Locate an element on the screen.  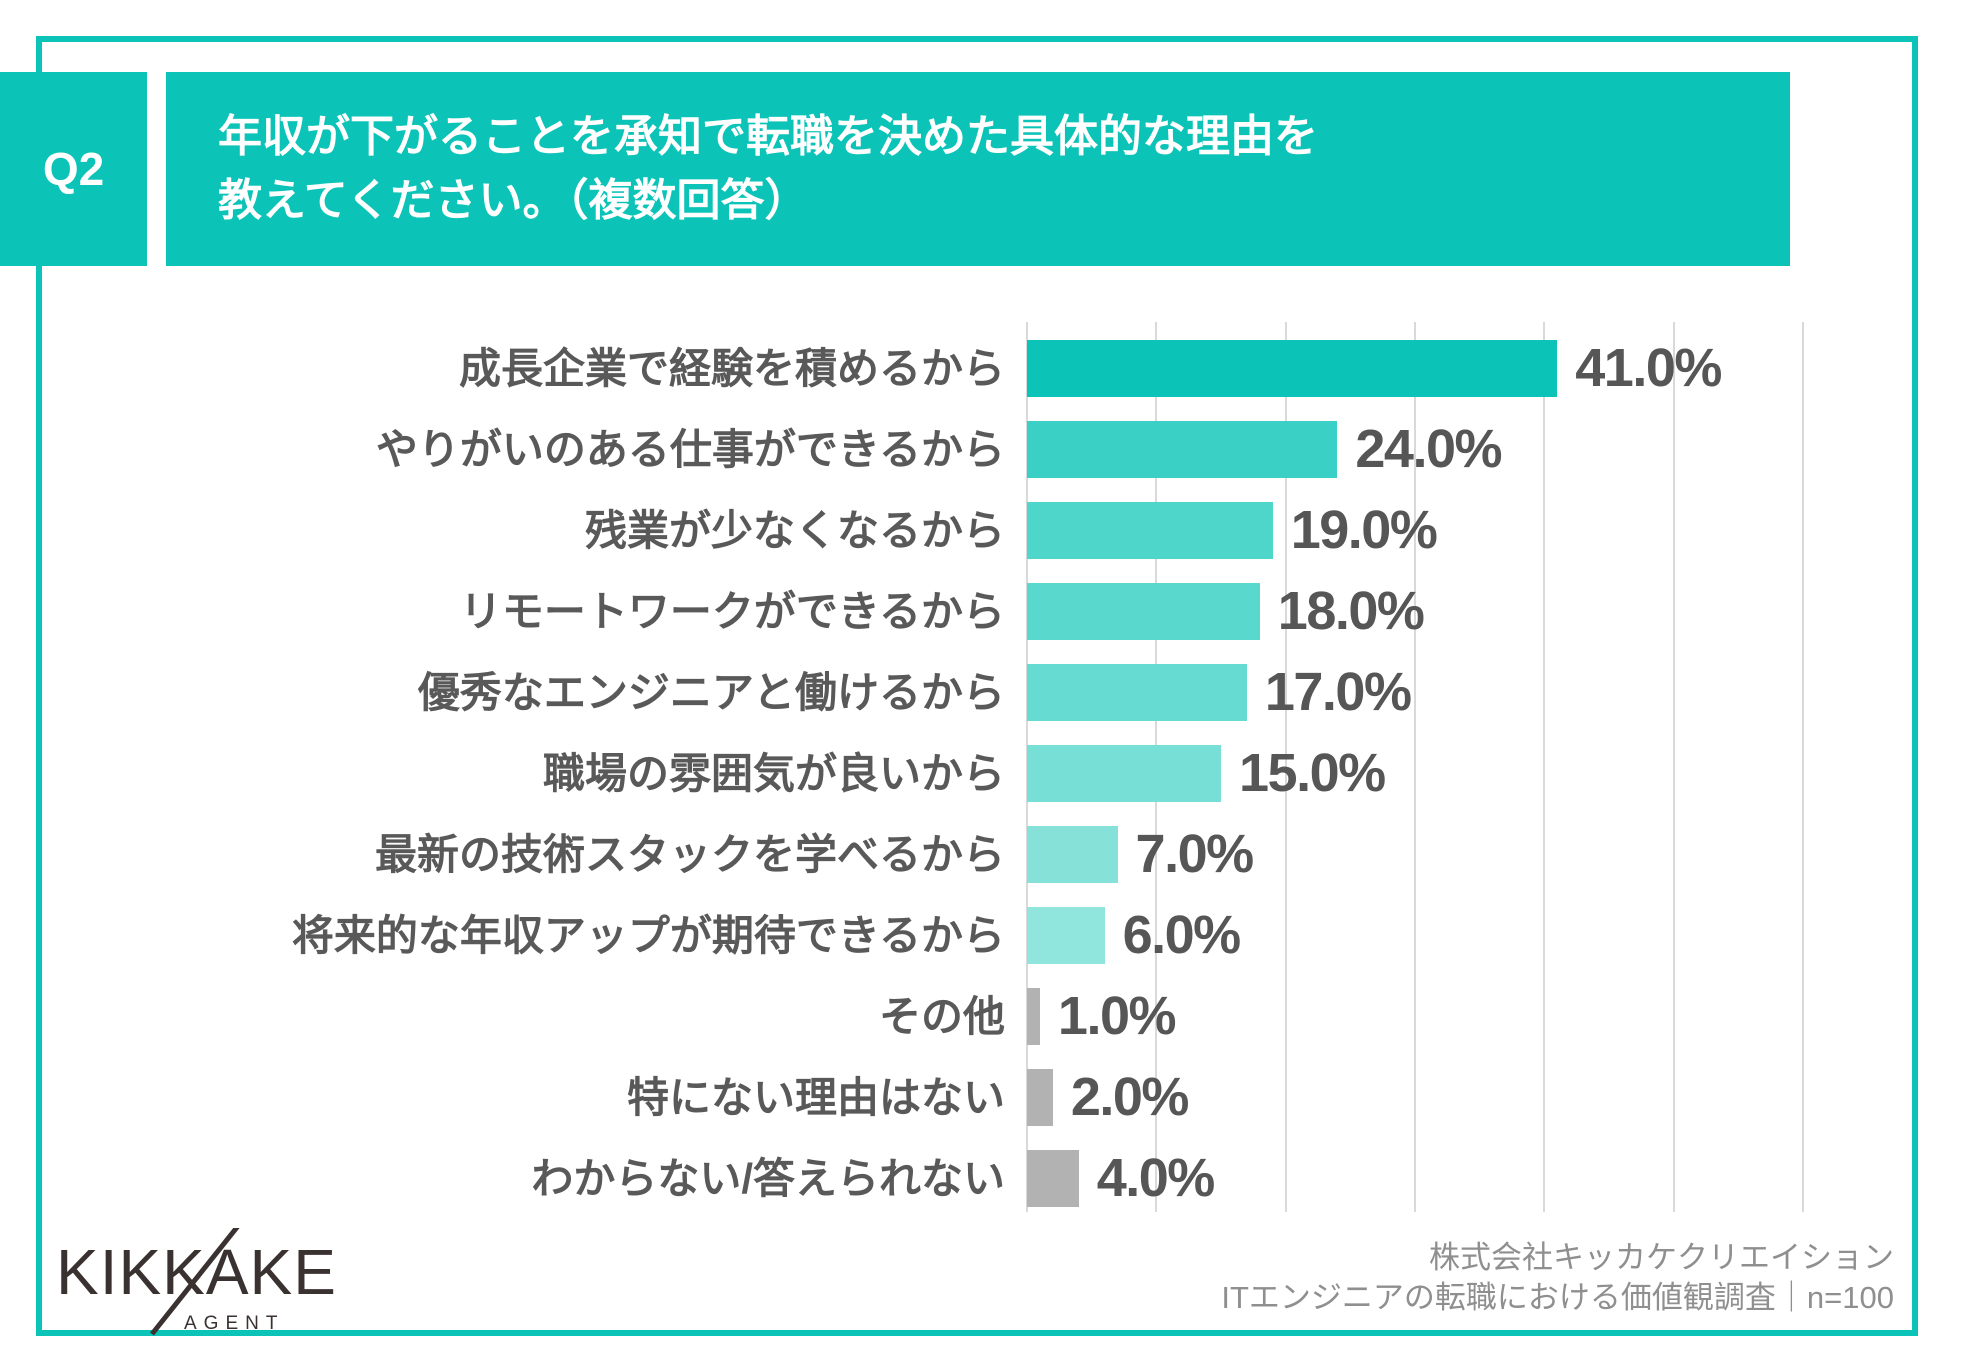
value-label: 41.0% is located at coordinates (1648, 368).